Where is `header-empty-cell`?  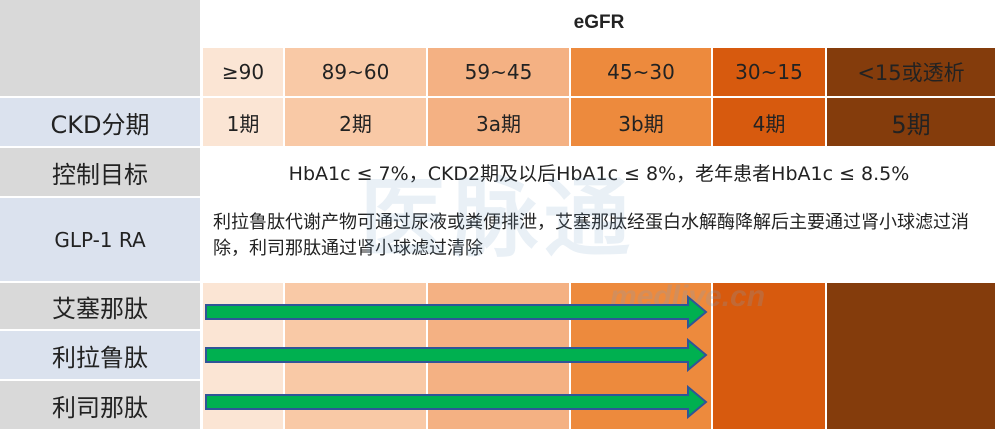
header-empty-cell is located at coordinates (100, 48).